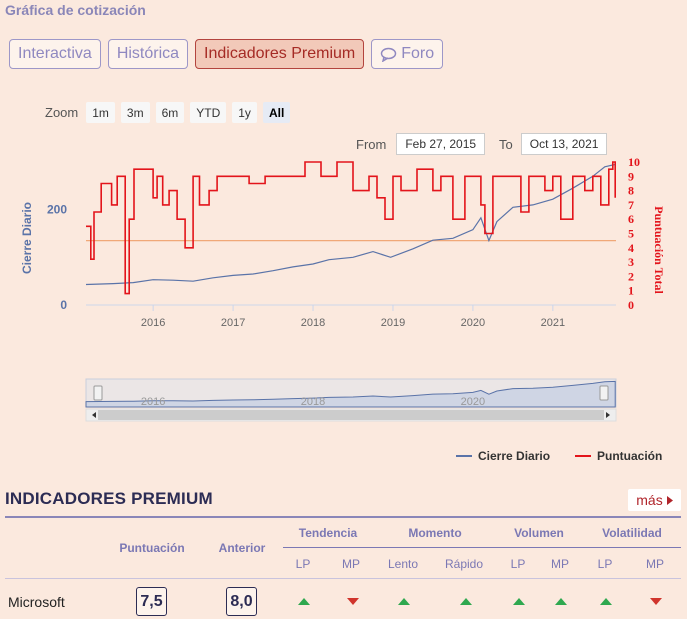 This screenshot has width=687, height=619. I want to click on zoom-3m-button: 3m, so click(135, 112).